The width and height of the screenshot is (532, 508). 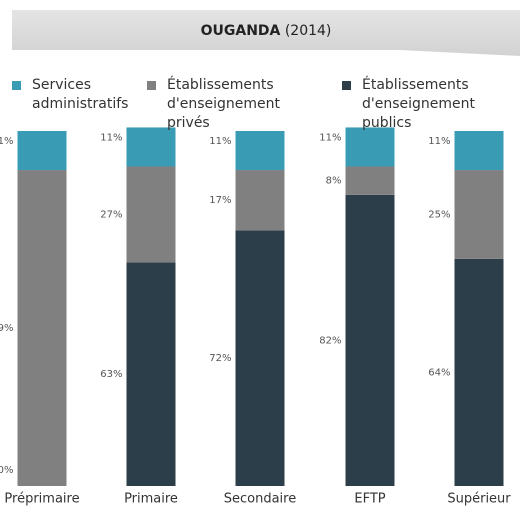 What do you see at coordinates (111, 214) in the screenshot?
I see `value-label: 27%` at bounding box center [111, 214].